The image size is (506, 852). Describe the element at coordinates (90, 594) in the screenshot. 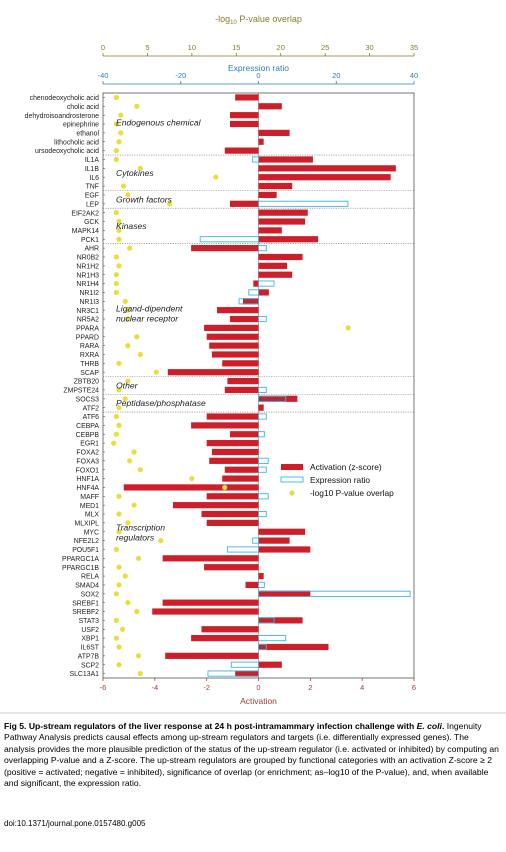

I see `row-label: SOX2` at that location.